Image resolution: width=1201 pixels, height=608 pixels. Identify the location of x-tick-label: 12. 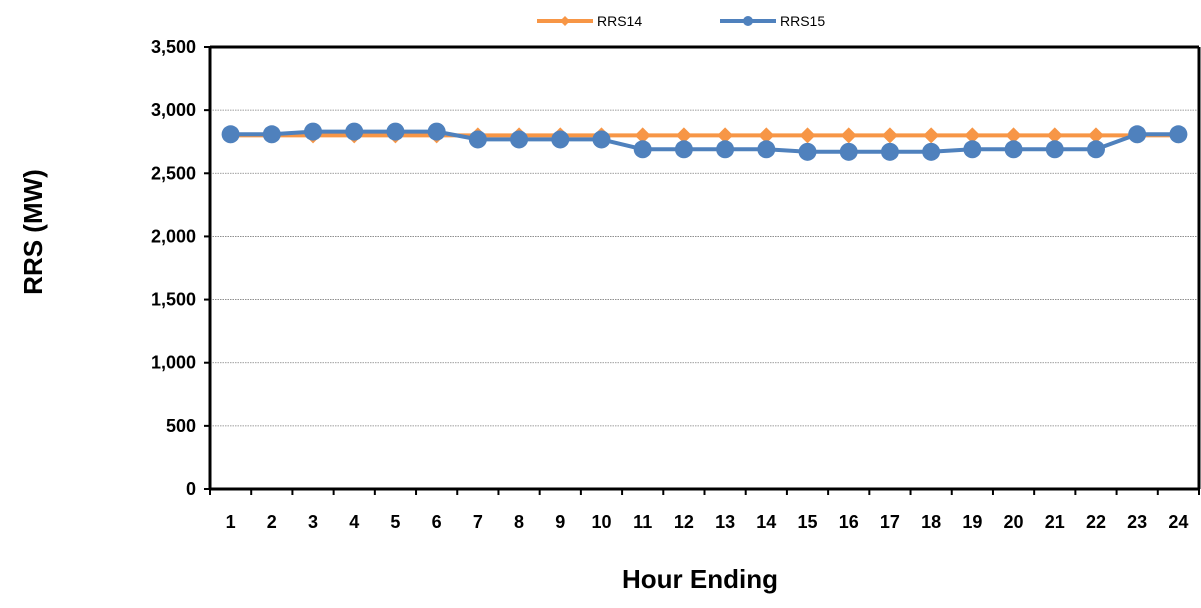
(684, 522).